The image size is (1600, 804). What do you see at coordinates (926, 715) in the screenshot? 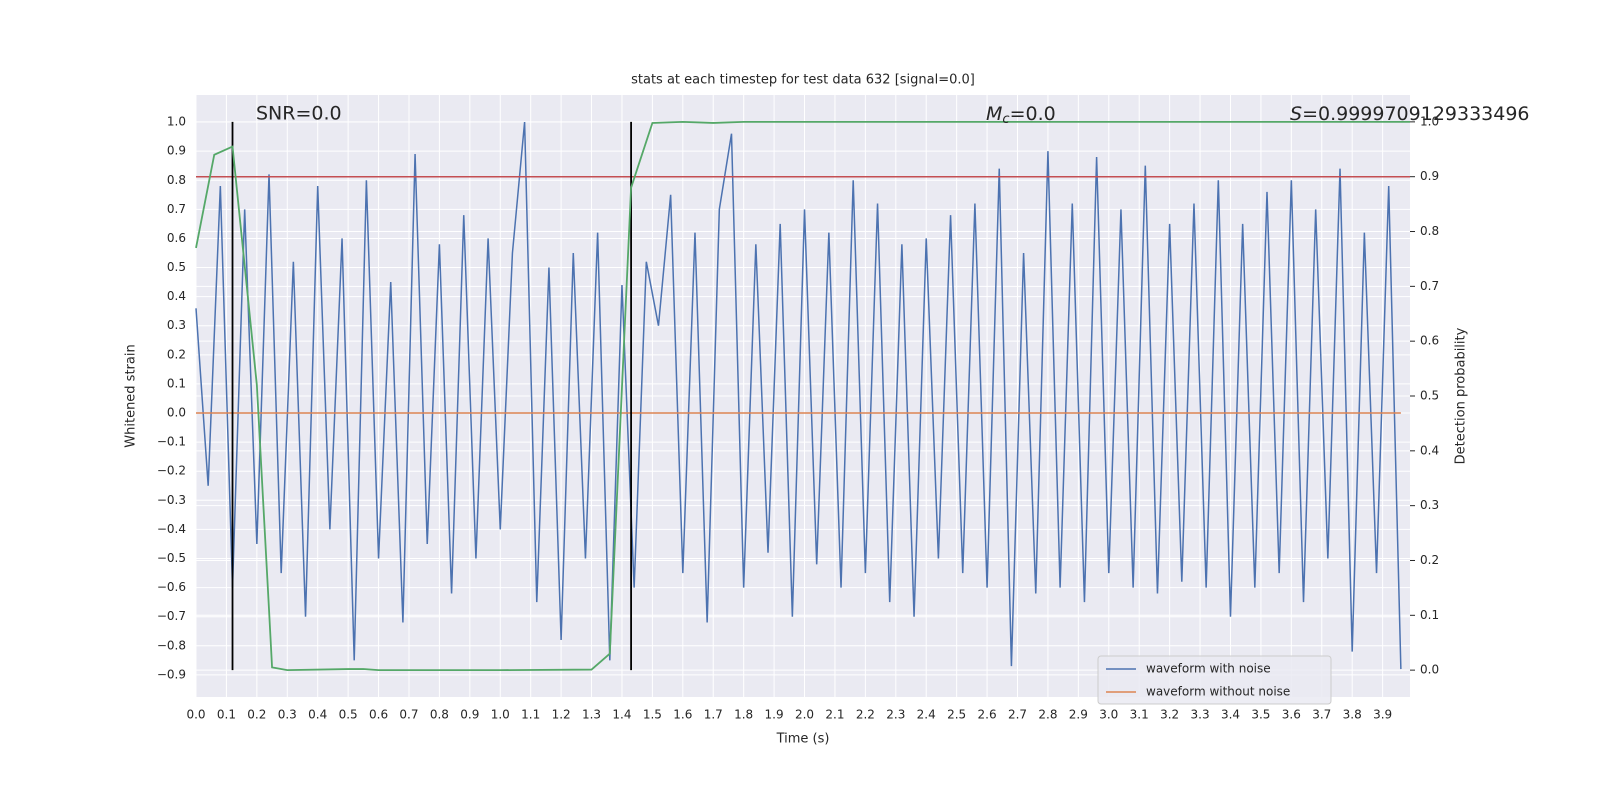
I see `x-tick-label: 2.4` at bounding box center [926, 715].